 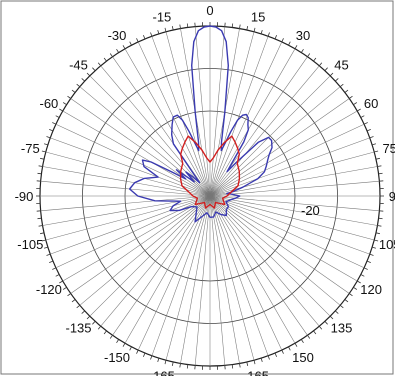 I want to click on angle-label: -45, so click(x=78, y=65).